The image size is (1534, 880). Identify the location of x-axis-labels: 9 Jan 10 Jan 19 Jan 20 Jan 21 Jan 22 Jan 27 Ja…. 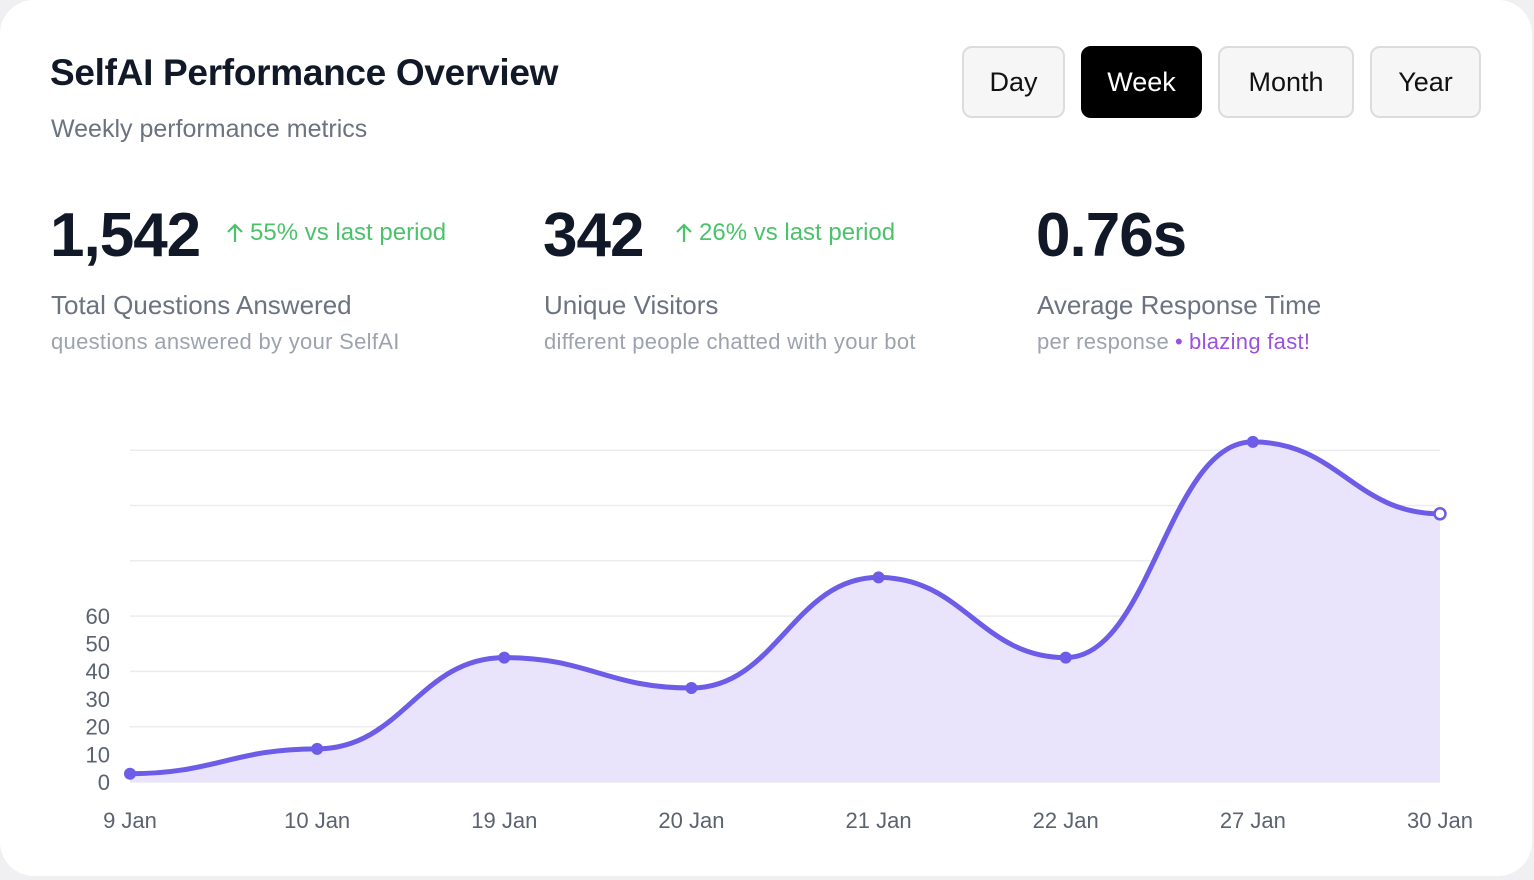
(788, 820).